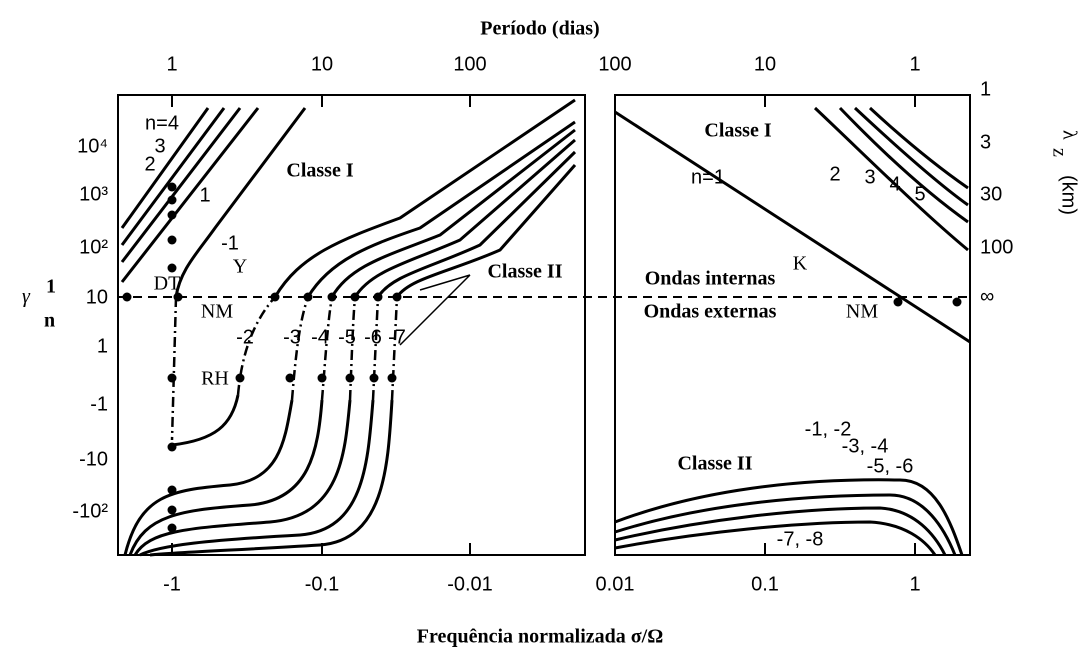  I want to click on curve-label: K, so click(800, 264).